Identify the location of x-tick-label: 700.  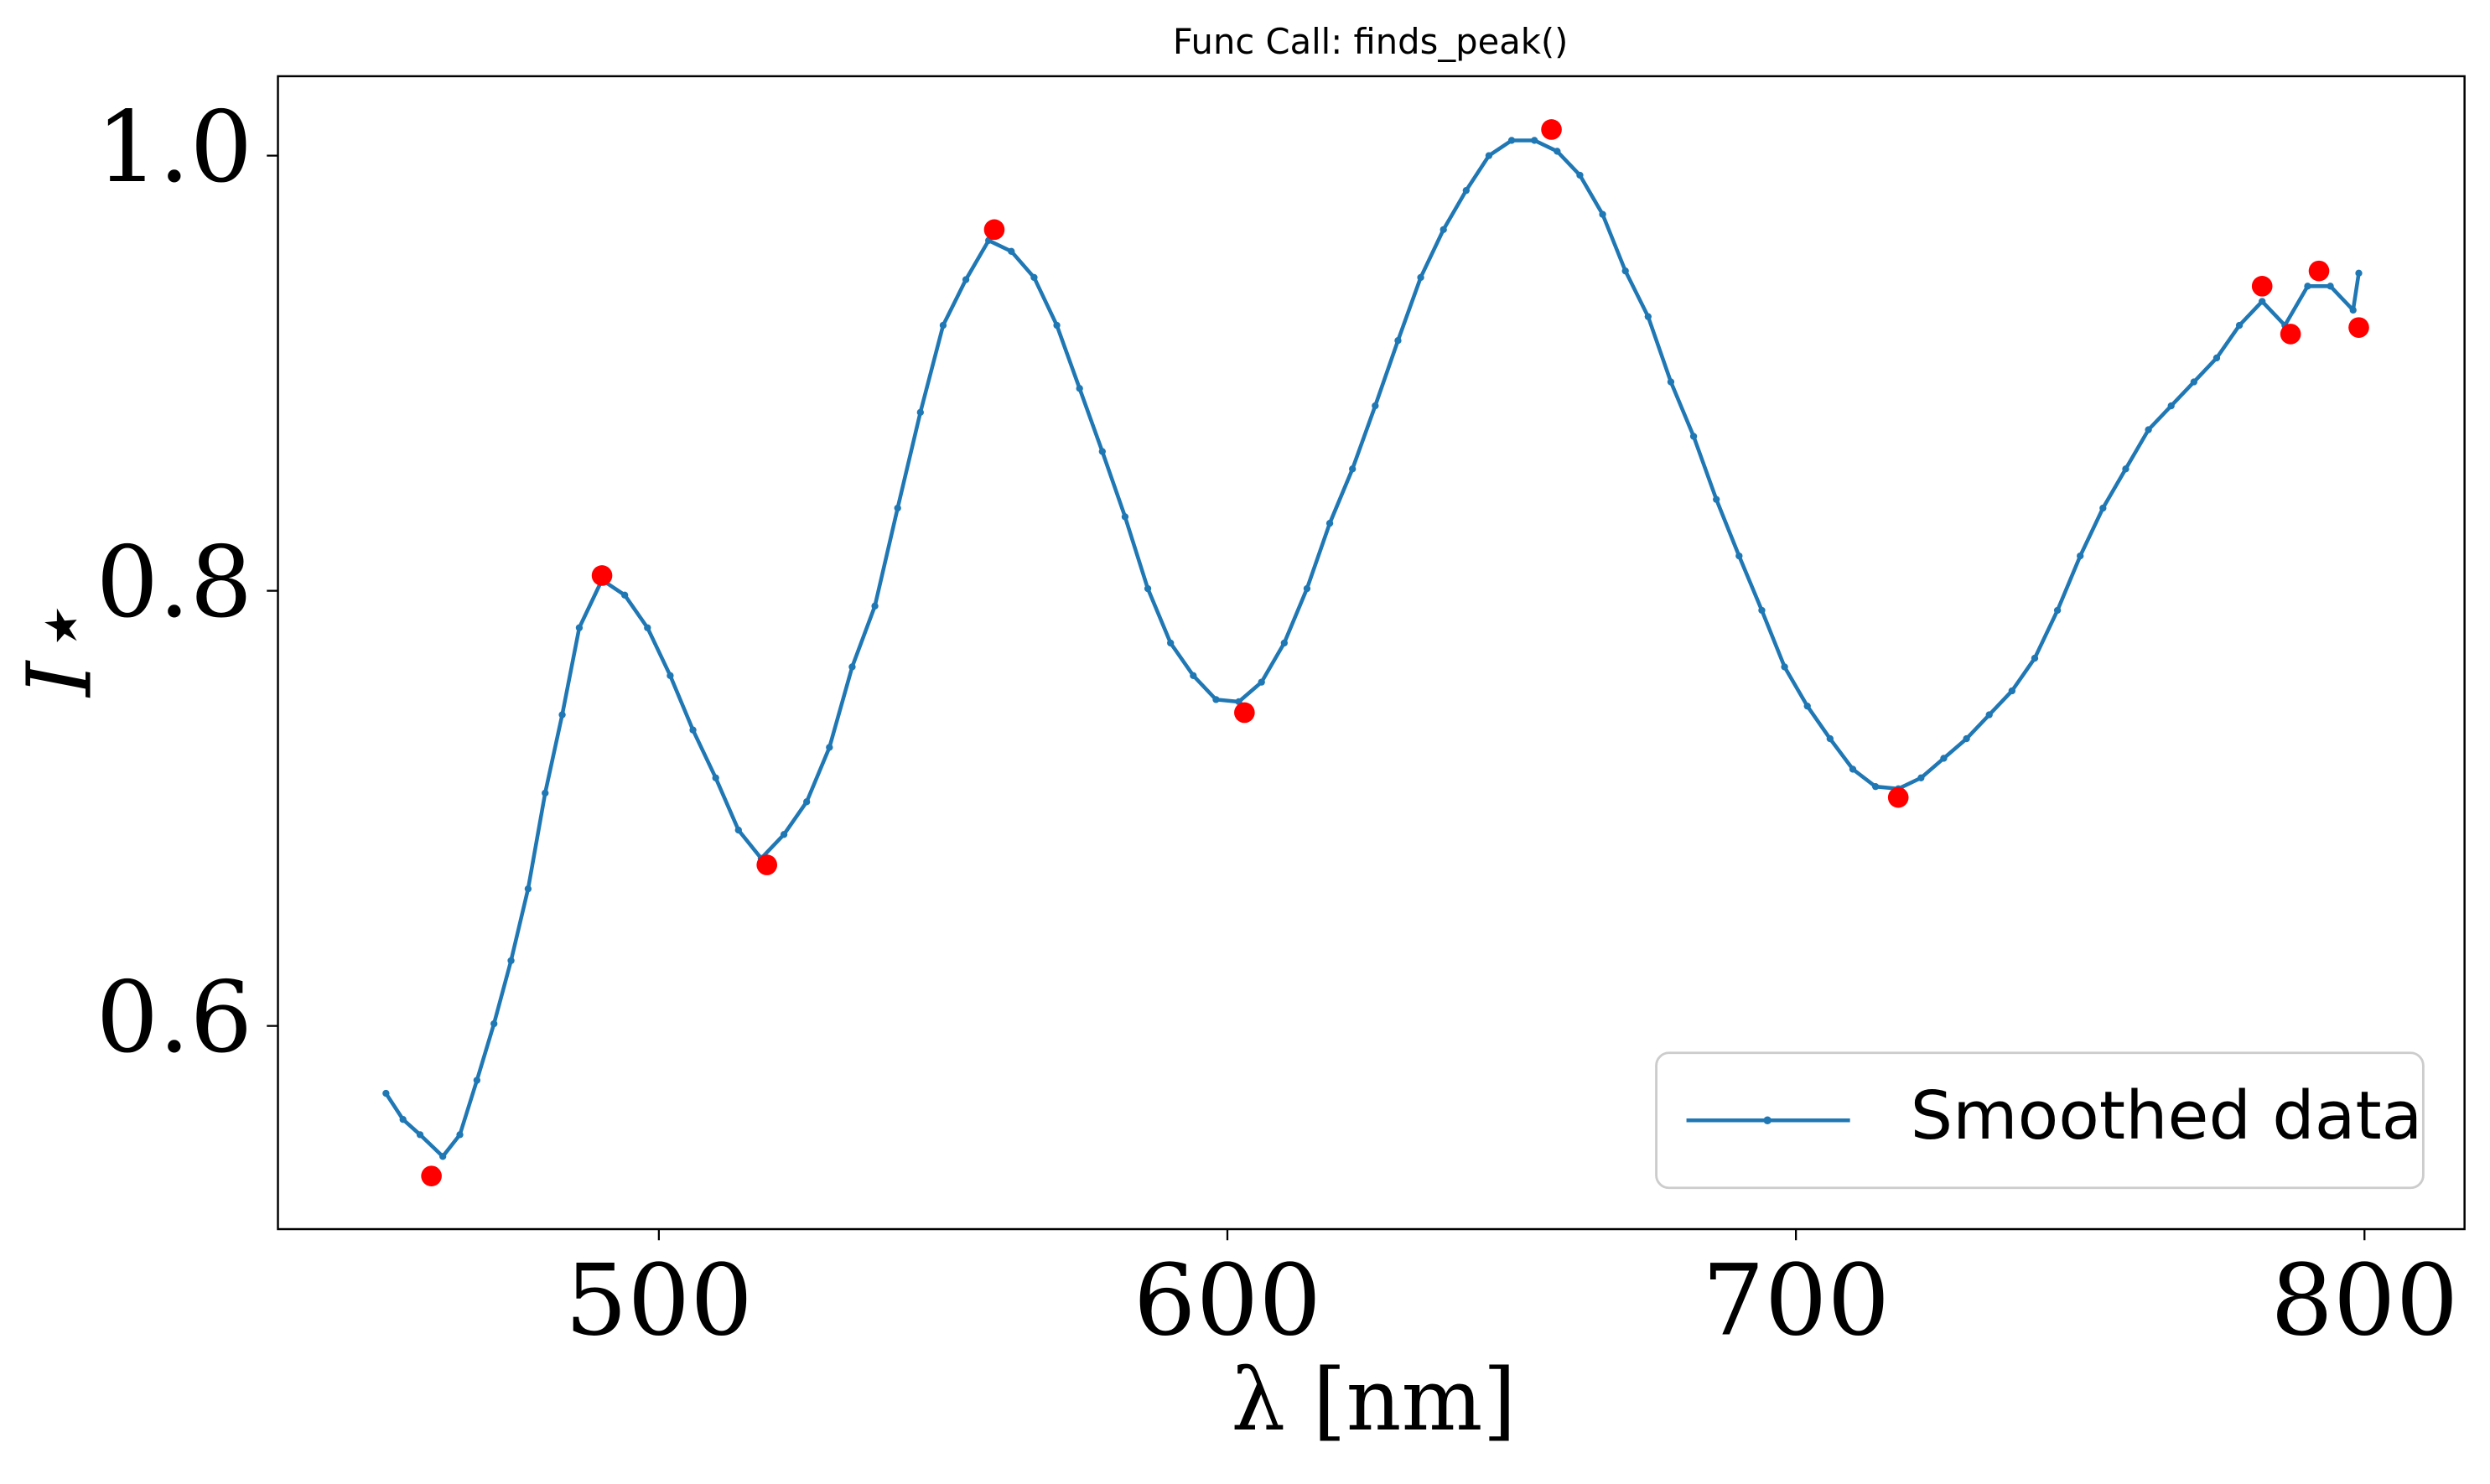
(1796, 1300).